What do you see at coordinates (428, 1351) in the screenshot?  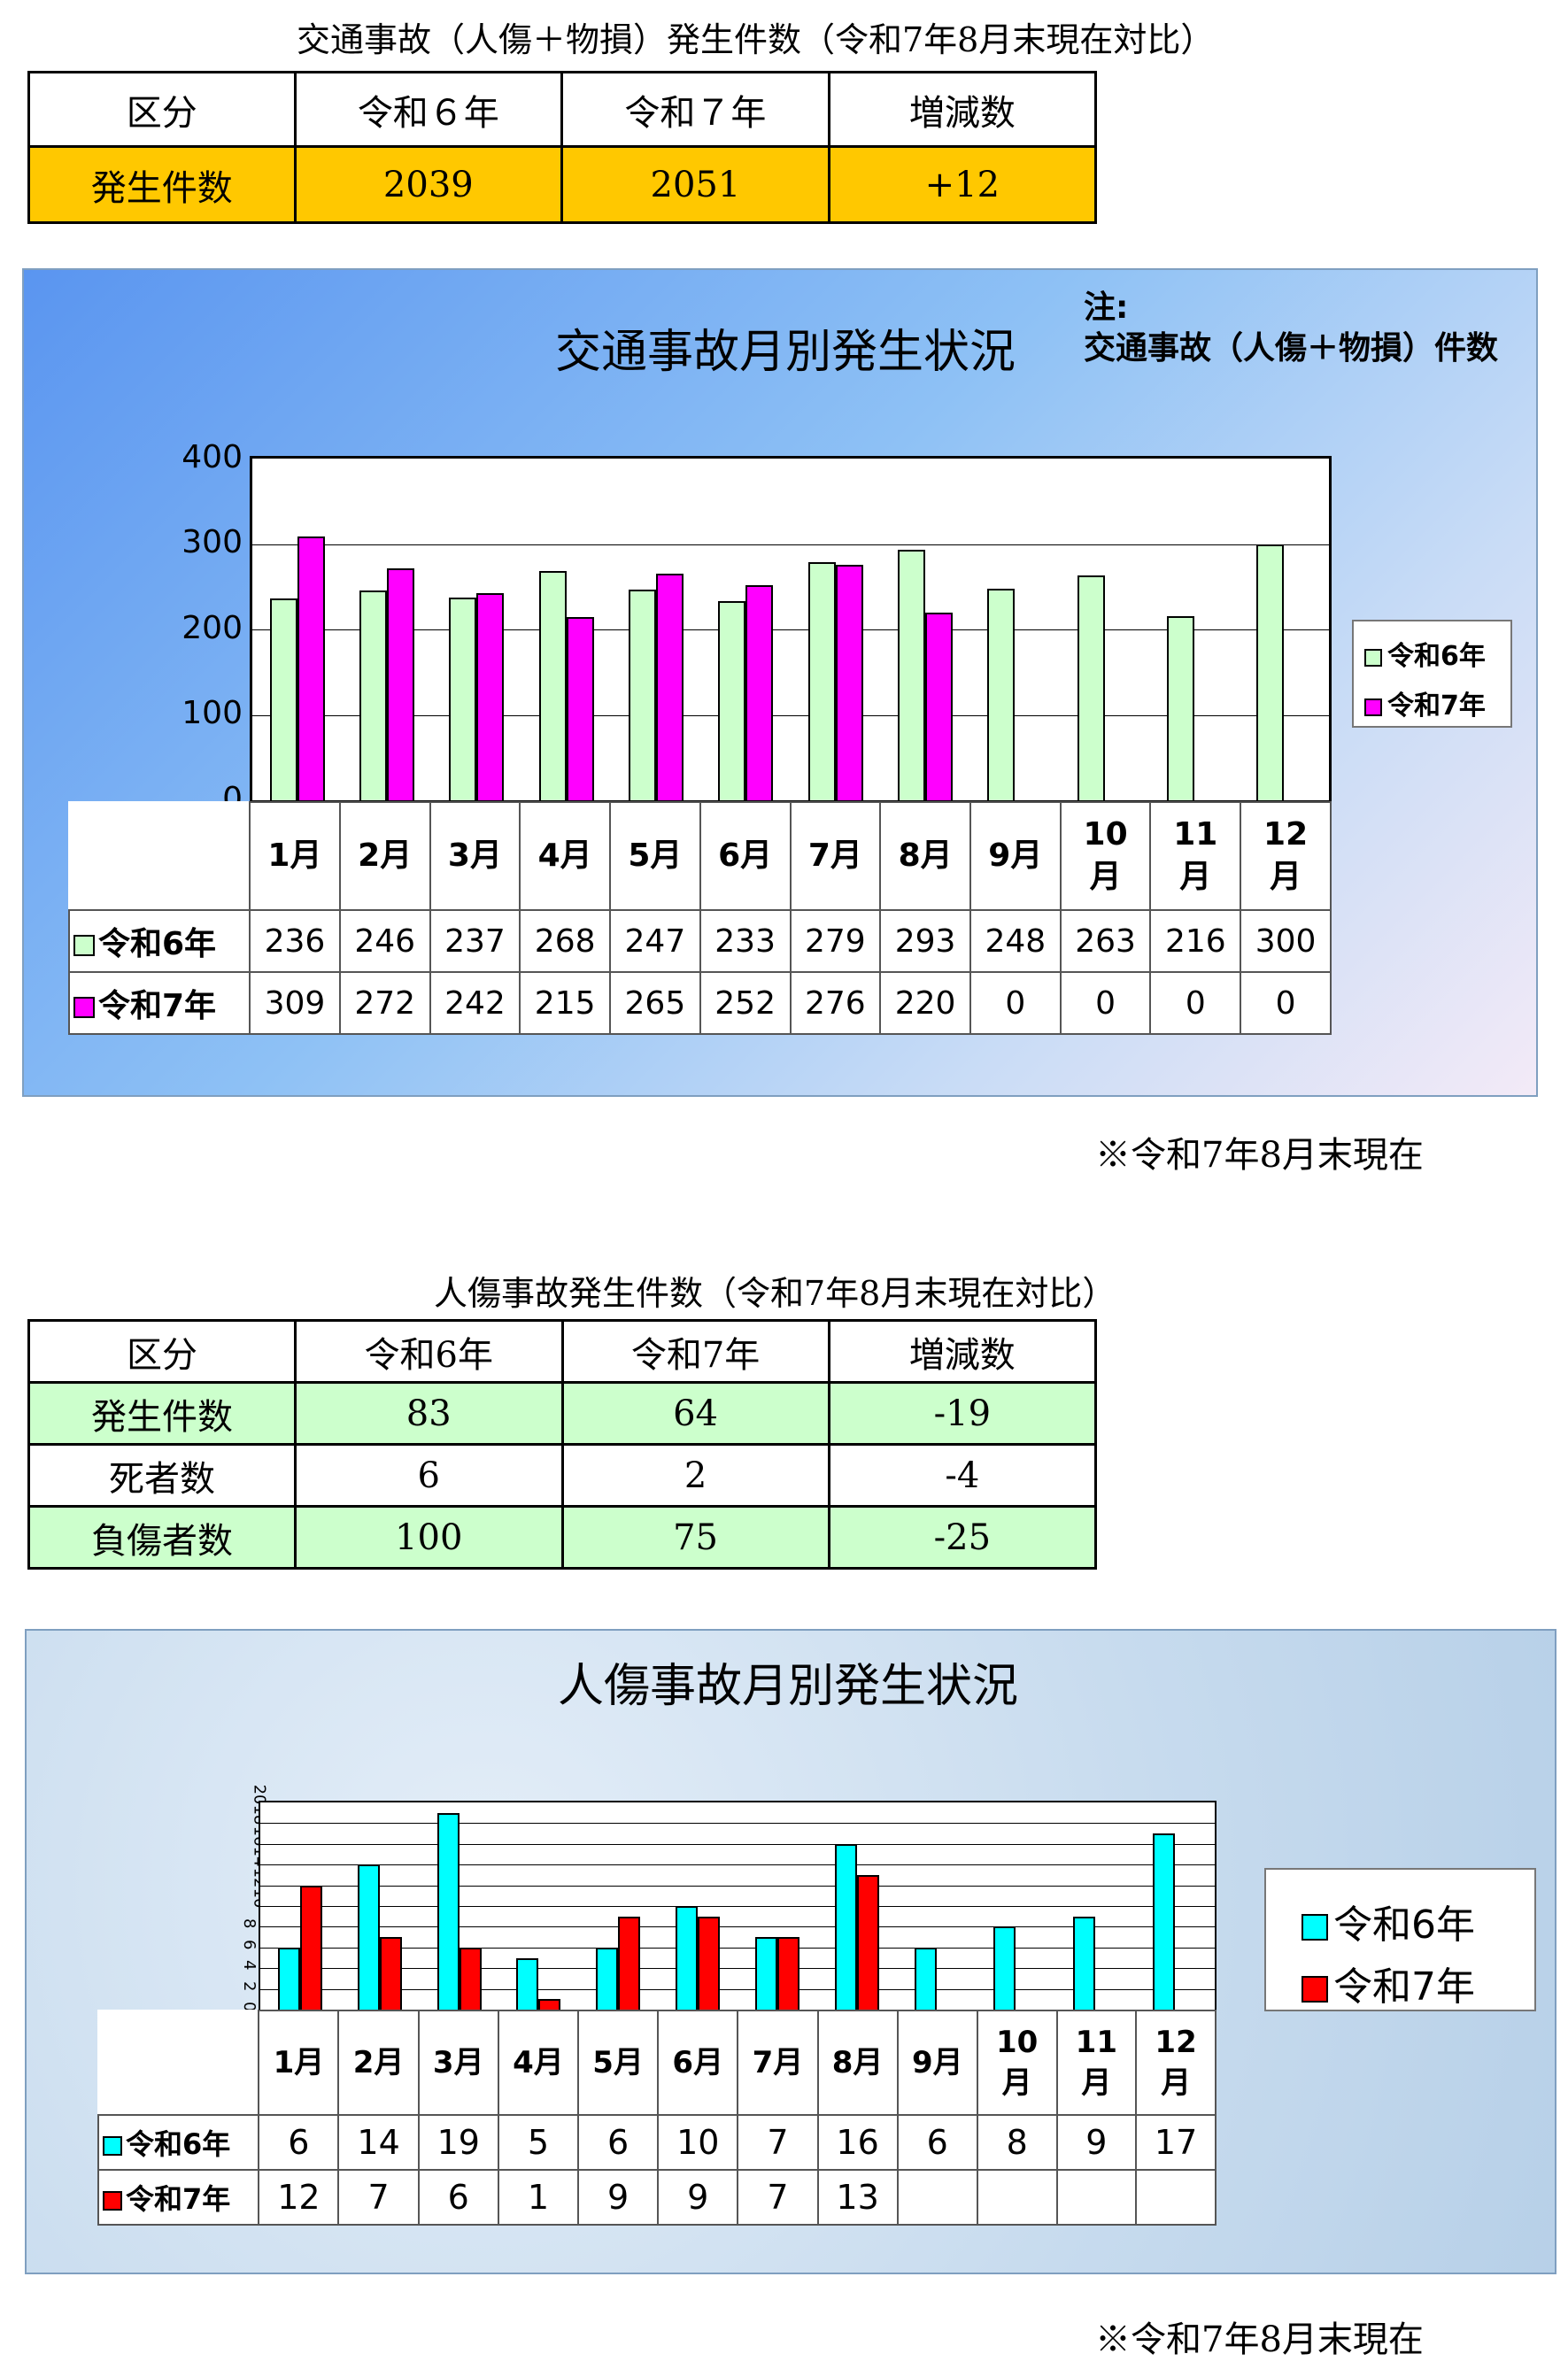 I see `table2-header: 令和6年` at bounding box center [428, 1351].